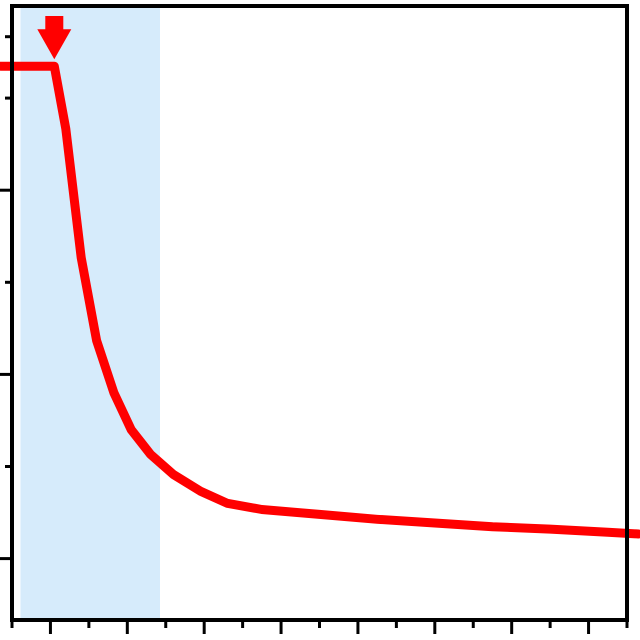 Image resolution: width=640 pixels, height=640 pixels. Describe the element at coordinates (54, 38) in the screenshot. I see `marker-arrow-icon` at that location.